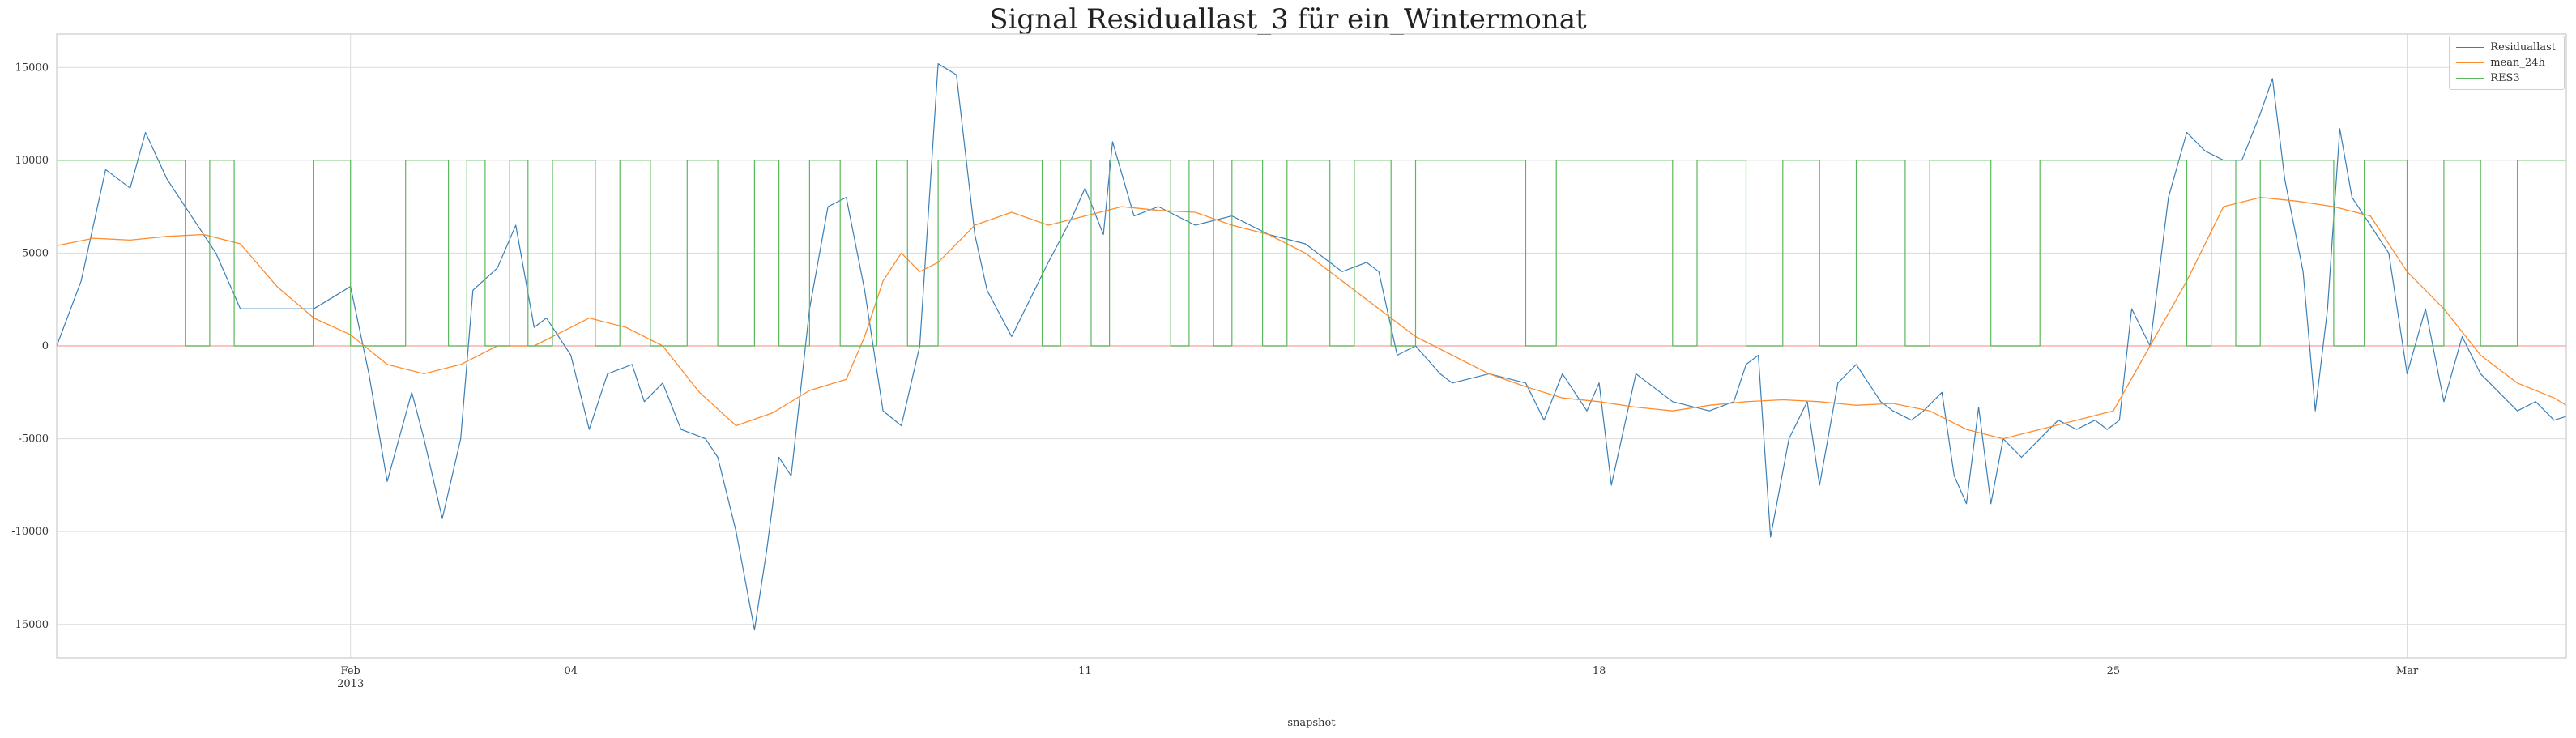 This screenshot has width=2576, height=738. I want to click on legend-label-res3: RES3, so click(2505, 78).